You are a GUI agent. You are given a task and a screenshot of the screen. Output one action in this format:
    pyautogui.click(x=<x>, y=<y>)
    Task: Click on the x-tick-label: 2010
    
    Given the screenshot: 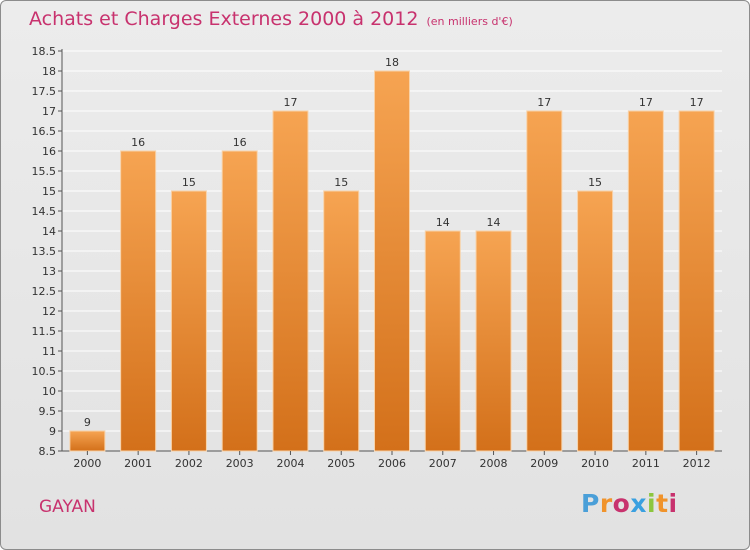 What is the action you would take?
    pyautogui.click(x=595, y=463)
    